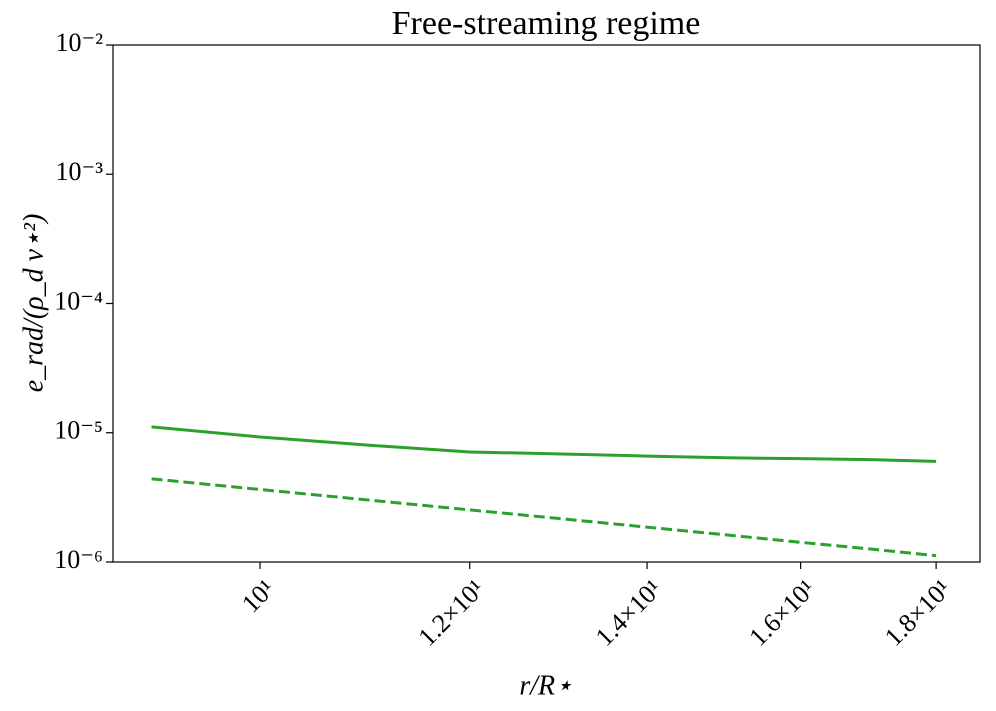  I want to click on x-tick-label: 10¹, so click(258, 596).